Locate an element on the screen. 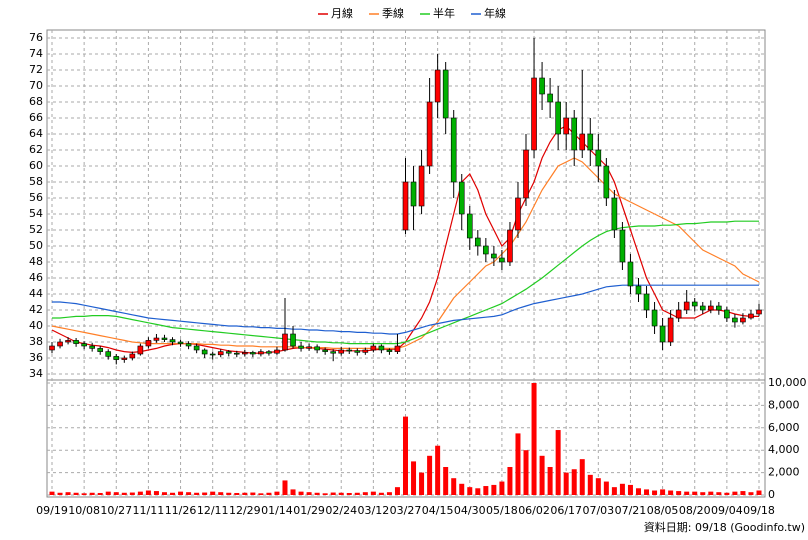 Image resolution: width=808 pixels, height=540 pixels. y-tick-label: 48 is located at coordinates (36, 261).